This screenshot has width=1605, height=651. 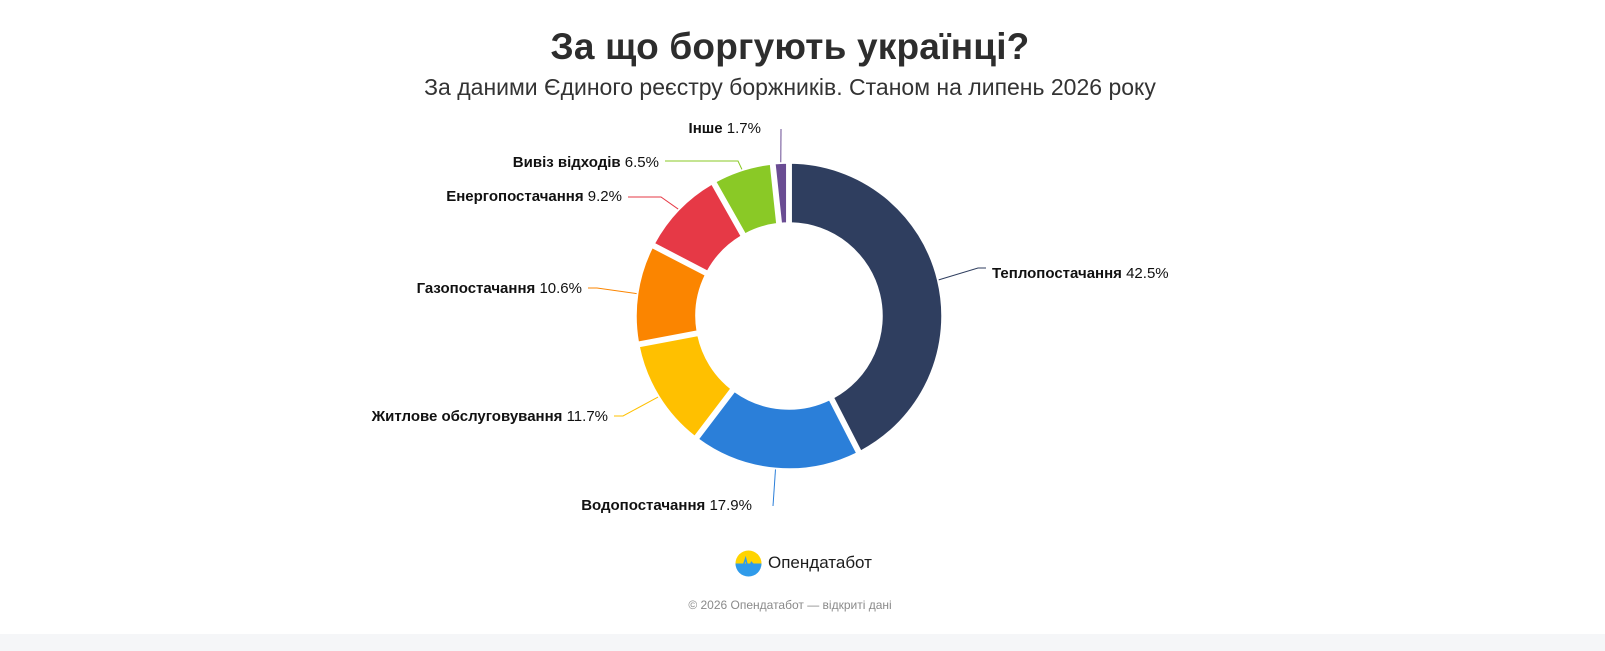 I want to click on slice-name-2: Житлове обслуговування, so click(x=469, y=416).